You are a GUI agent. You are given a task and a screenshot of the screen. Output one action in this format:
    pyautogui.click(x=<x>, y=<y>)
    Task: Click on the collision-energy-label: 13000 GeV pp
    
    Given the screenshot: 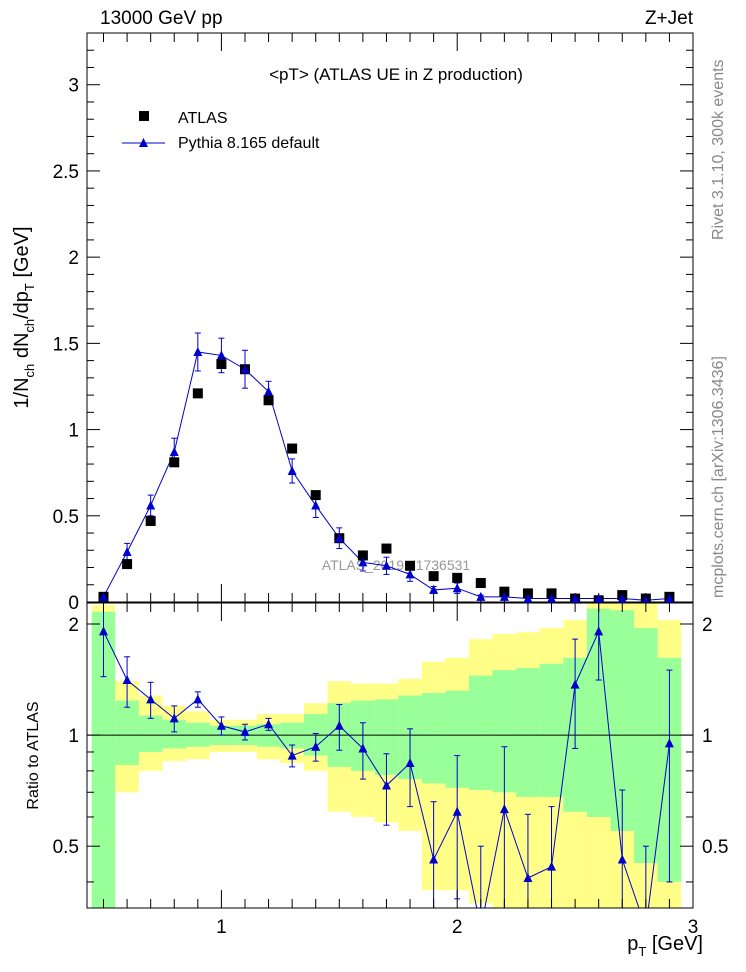 What is the action you would take?
    pyautogui.click(x=161, y=18)
    